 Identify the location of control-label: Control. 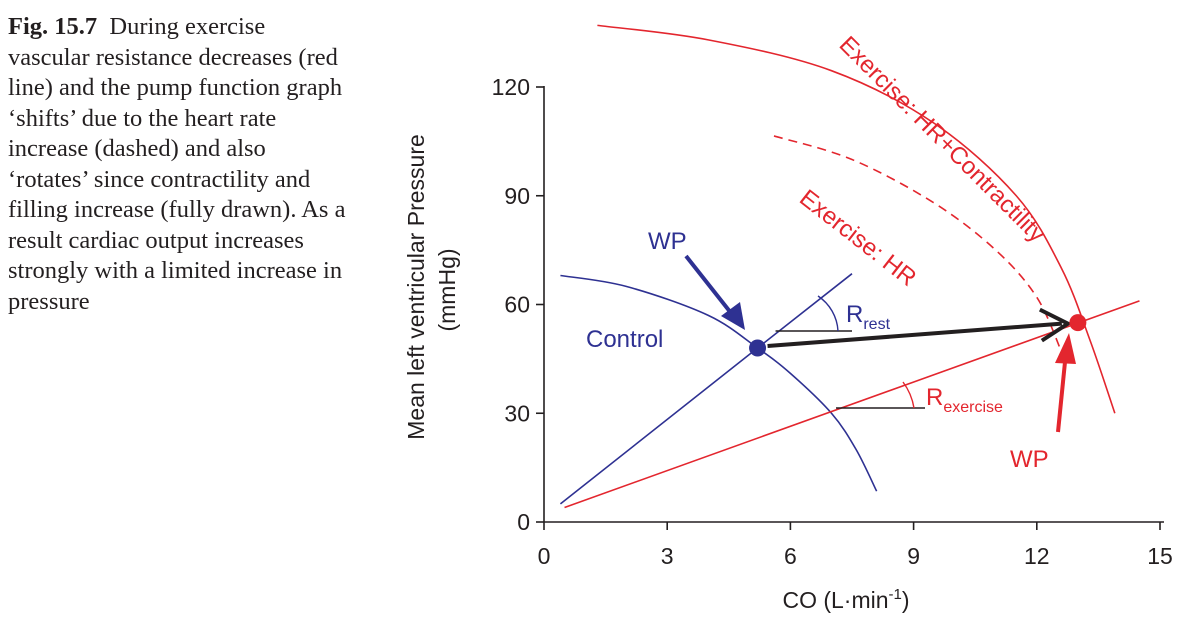
(624, 339).